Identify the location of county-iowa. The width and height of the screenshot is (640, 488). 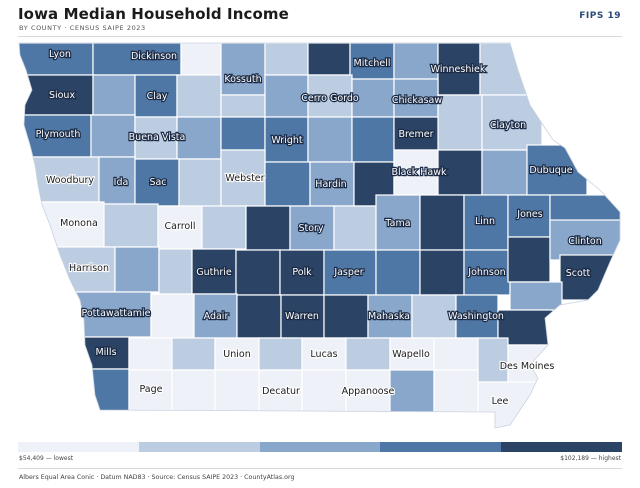
(442, 272).